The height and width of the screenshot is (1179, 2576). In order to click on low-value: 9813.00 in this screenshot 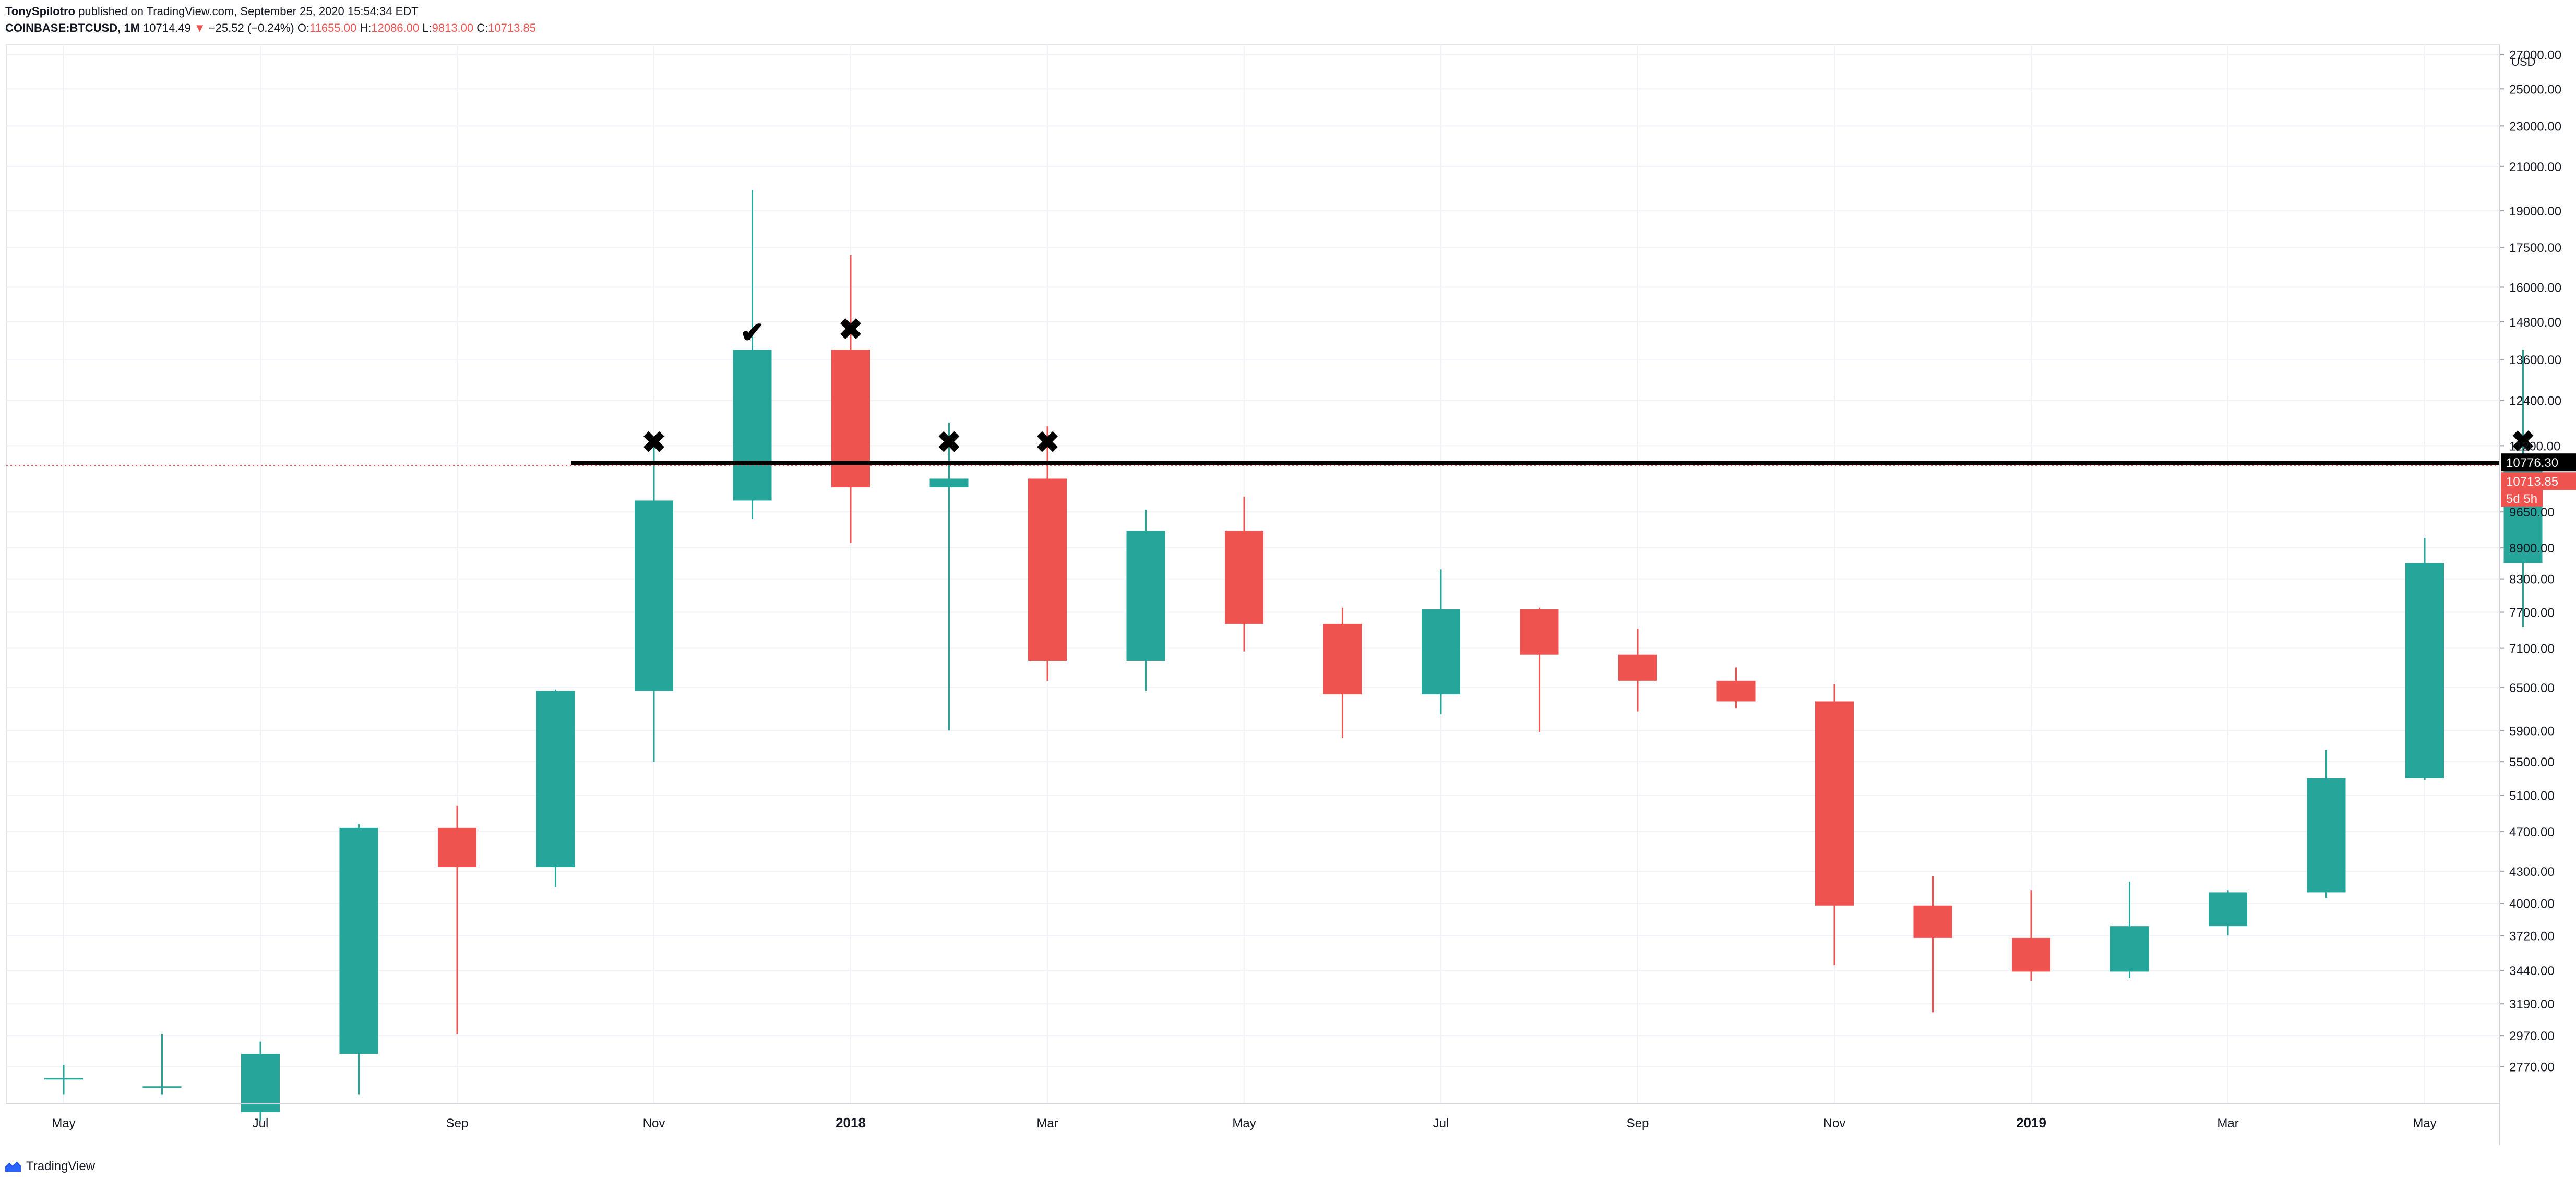, I will do `click(453, 28)`.